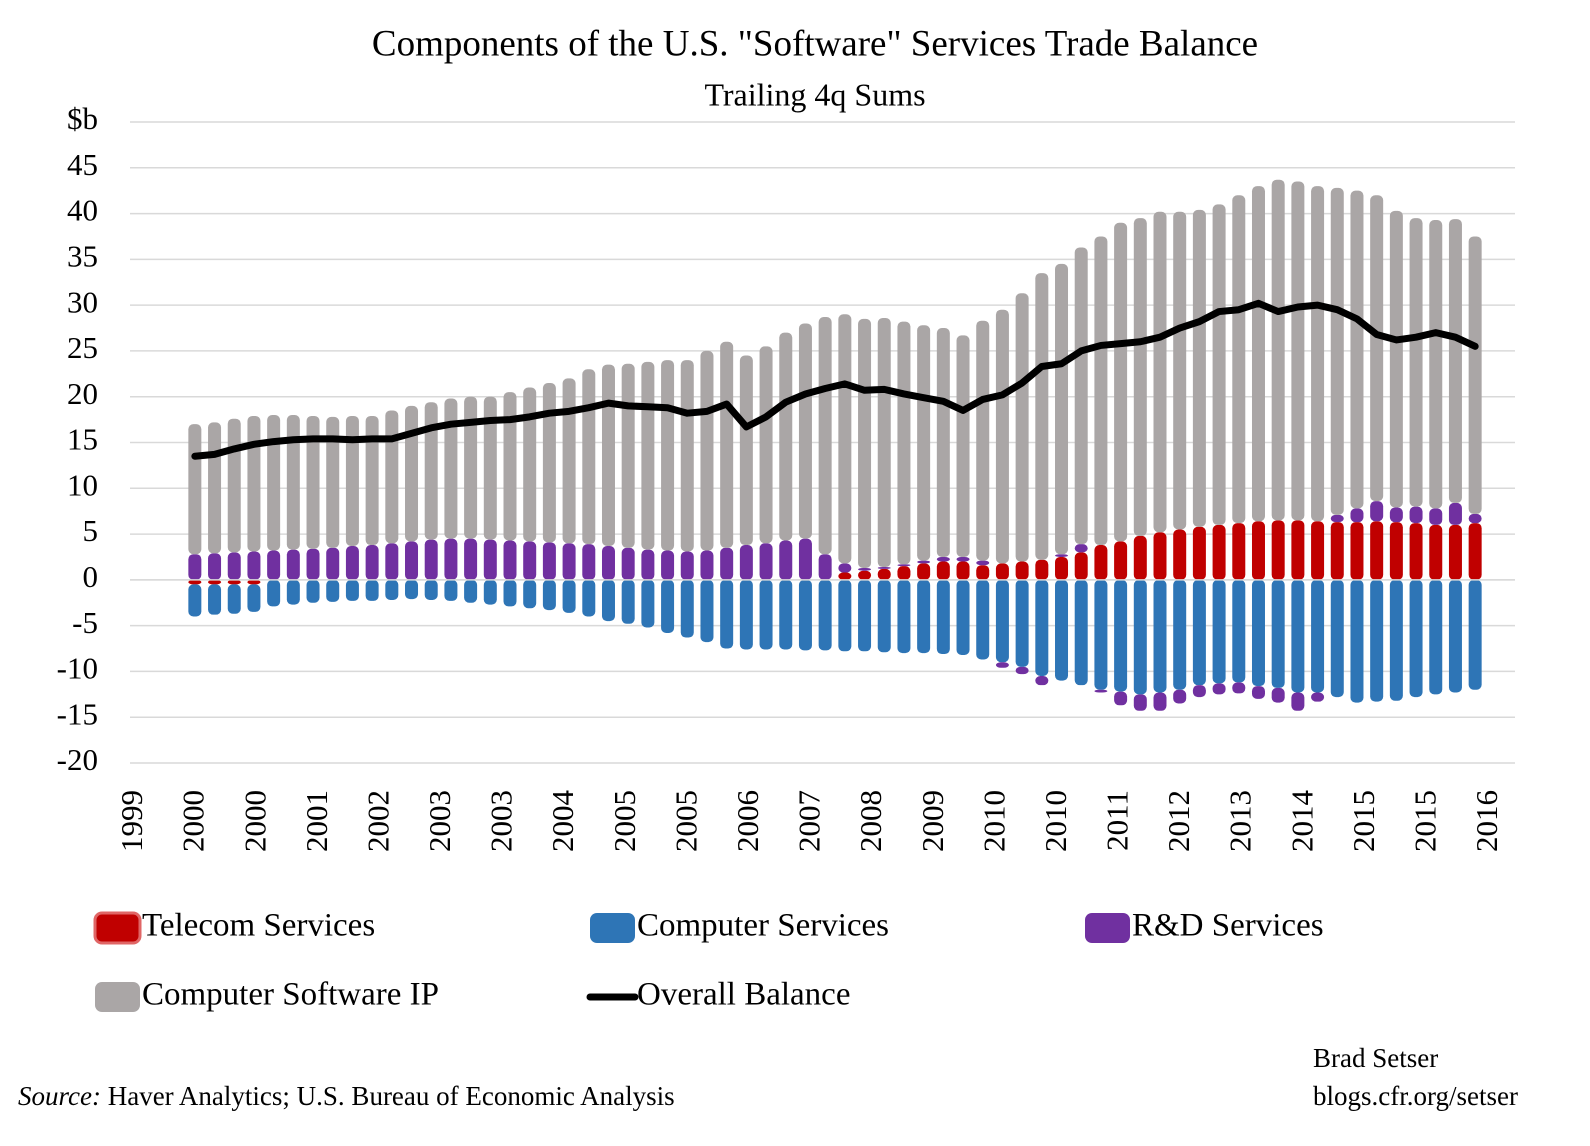 The width and height of the screenshot is (1590, 1146). Describe the element at coordinates (377, 821) in the screenshot. I see `x-tick-label: 2002` at that location.